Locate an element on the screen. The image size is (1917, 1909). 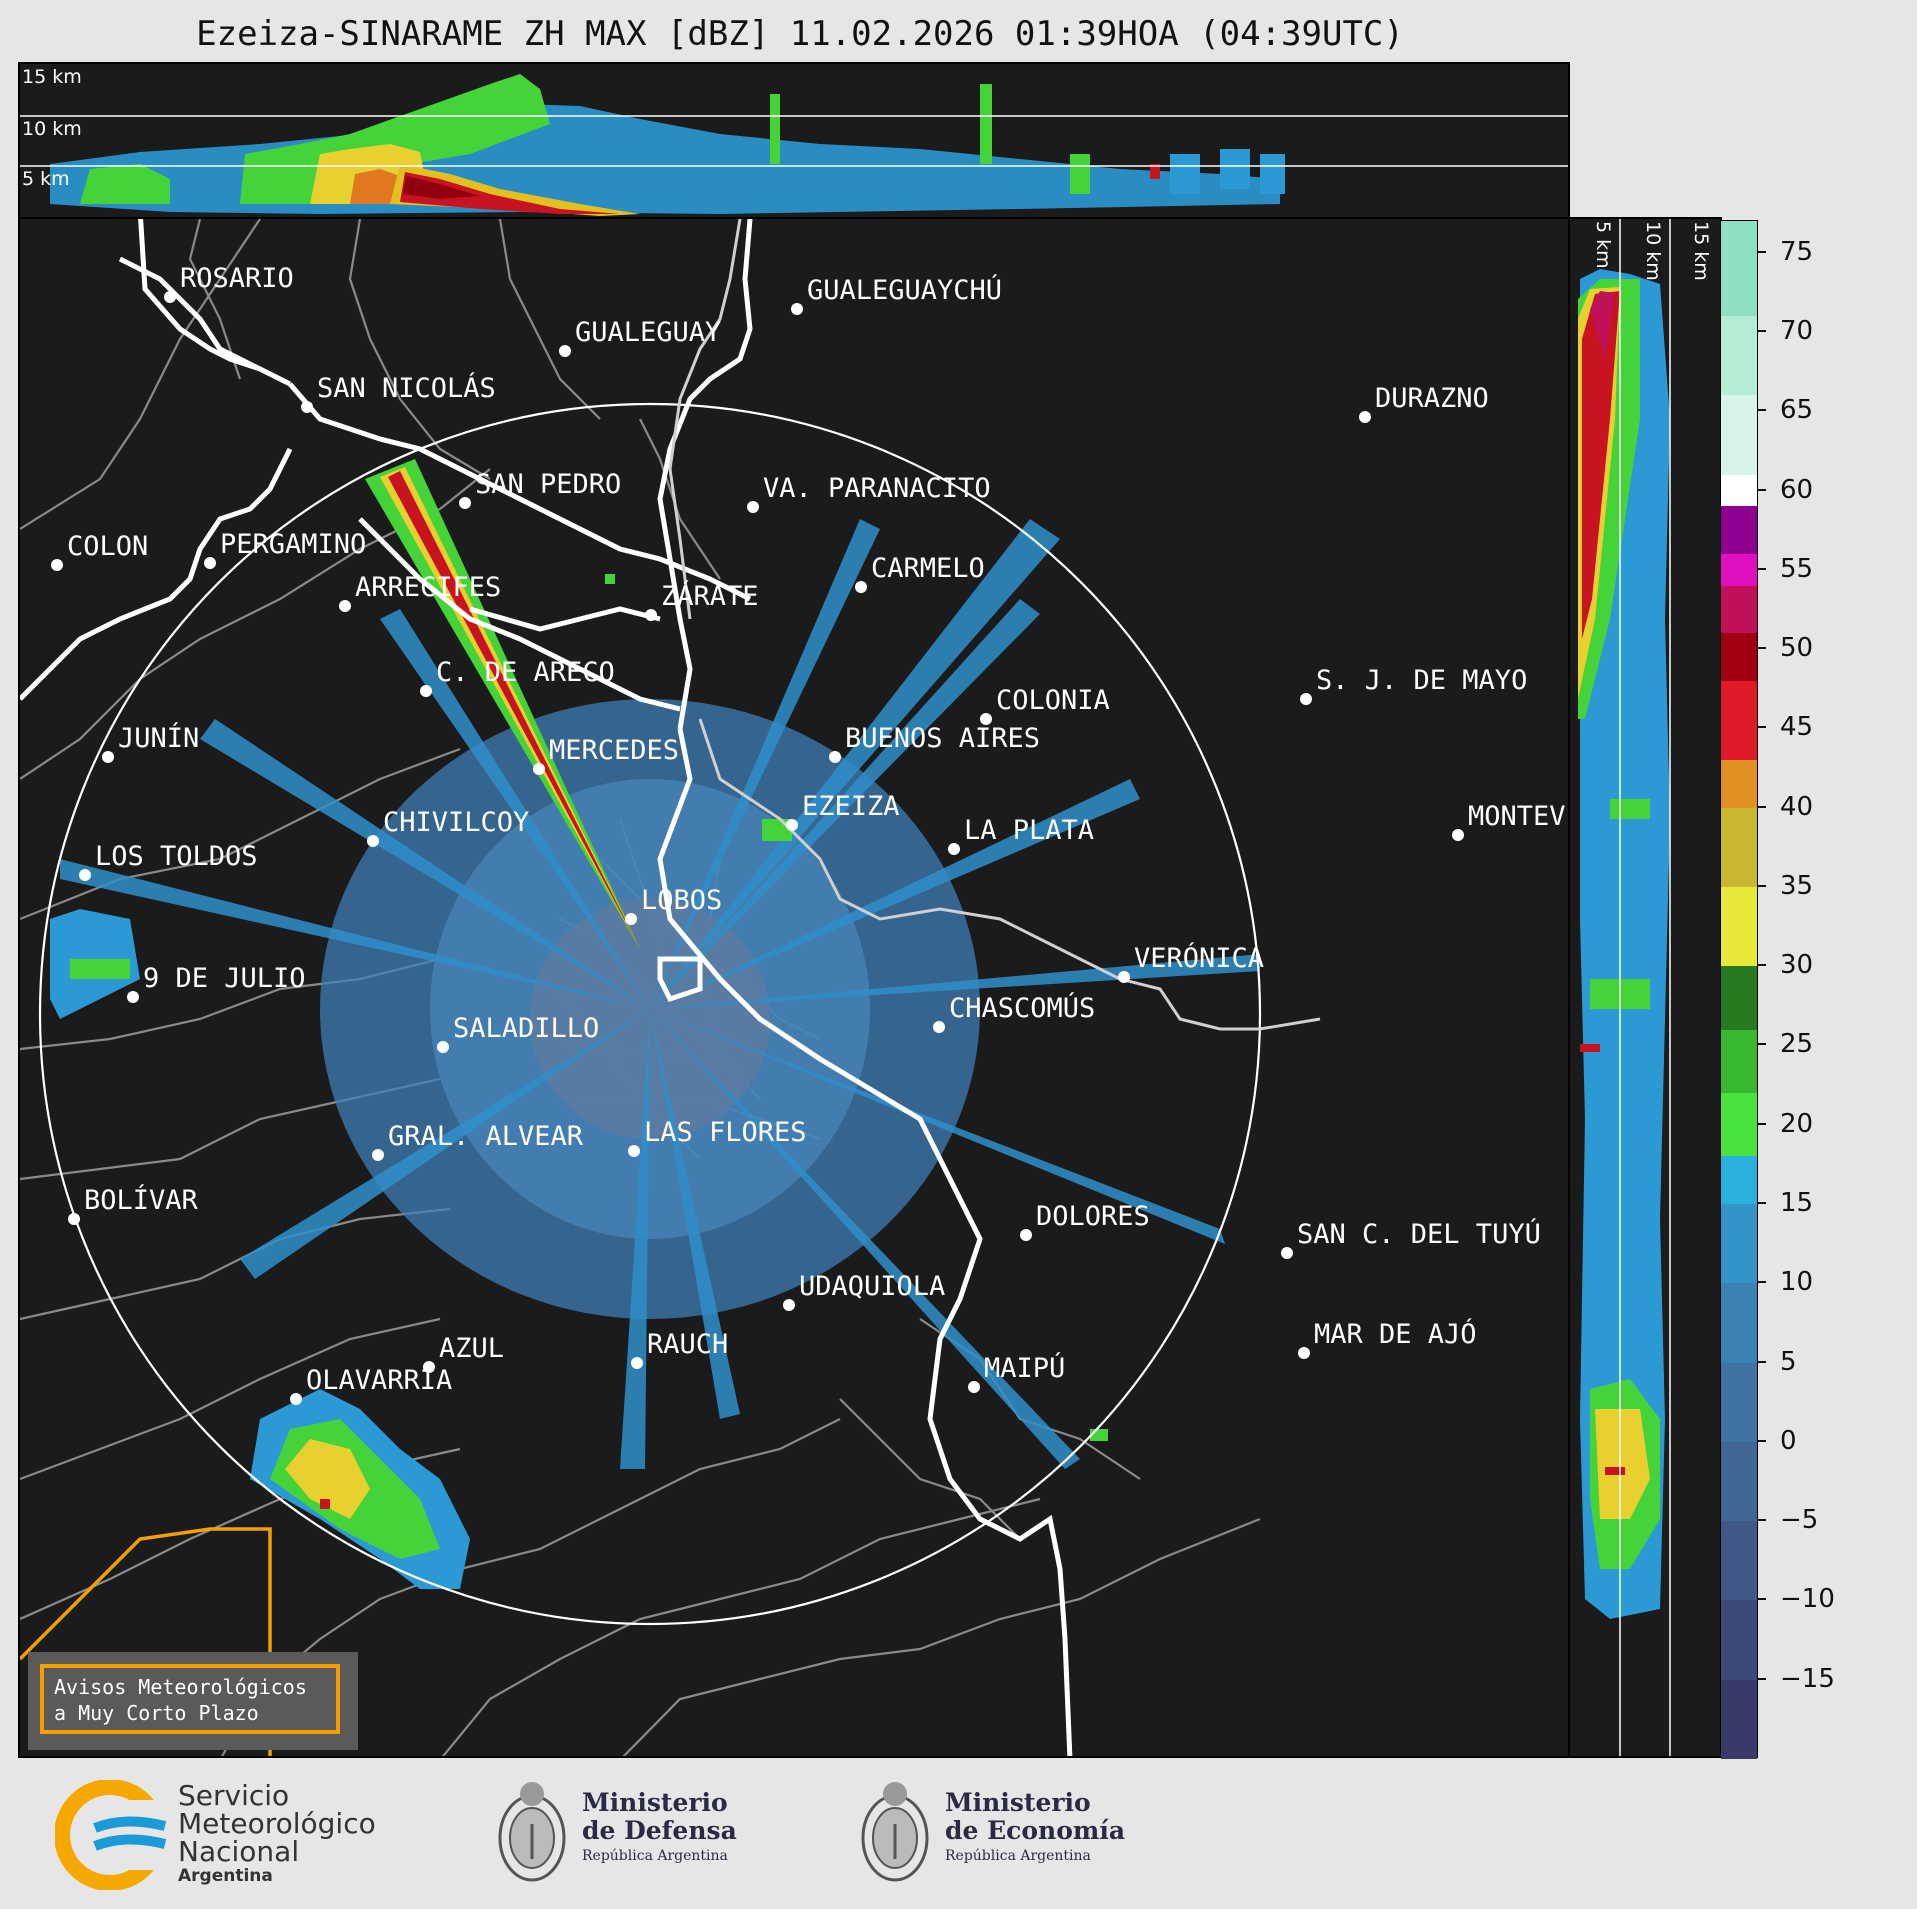
side-cross-section-plot is located at coordinates (1624, 987).